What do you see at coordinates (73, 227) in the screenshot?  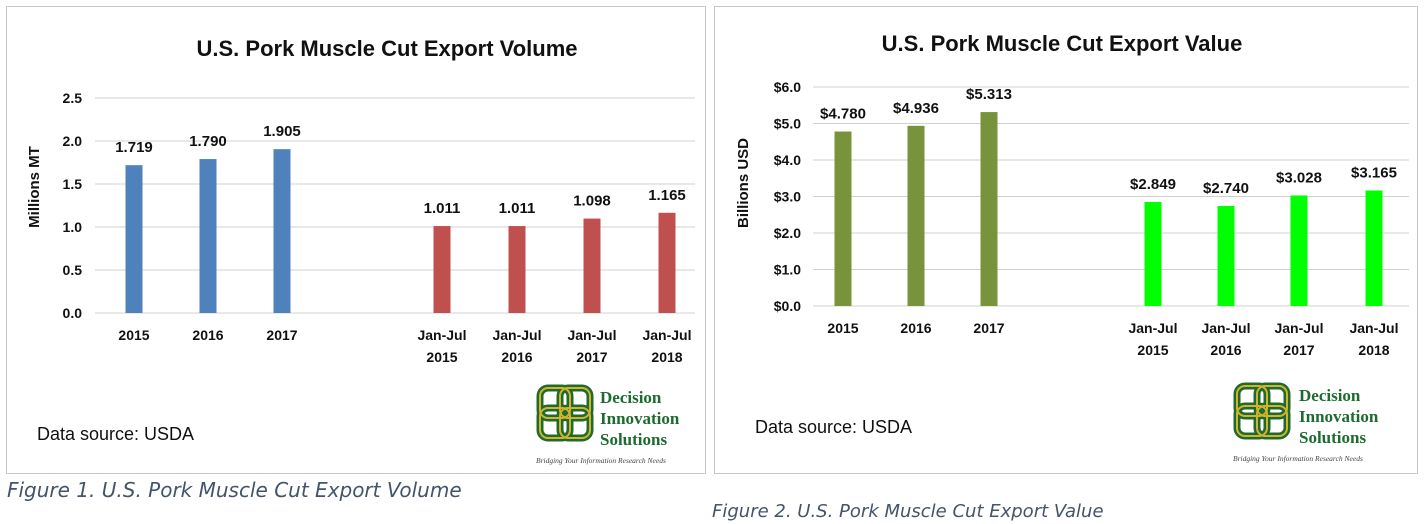 I see `y-tick-label: 1.0` at bounding box center [73, 227].